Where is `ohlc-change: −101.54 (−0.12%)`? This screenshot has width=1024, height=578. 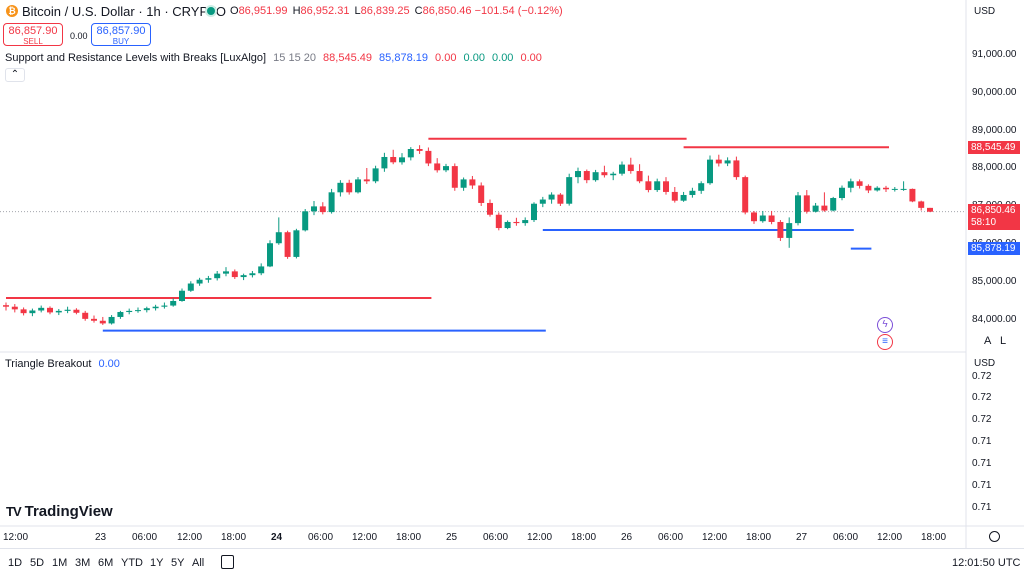
ohlc-change: −101.54 (−0.12%) is located at coordinates (518, 11).